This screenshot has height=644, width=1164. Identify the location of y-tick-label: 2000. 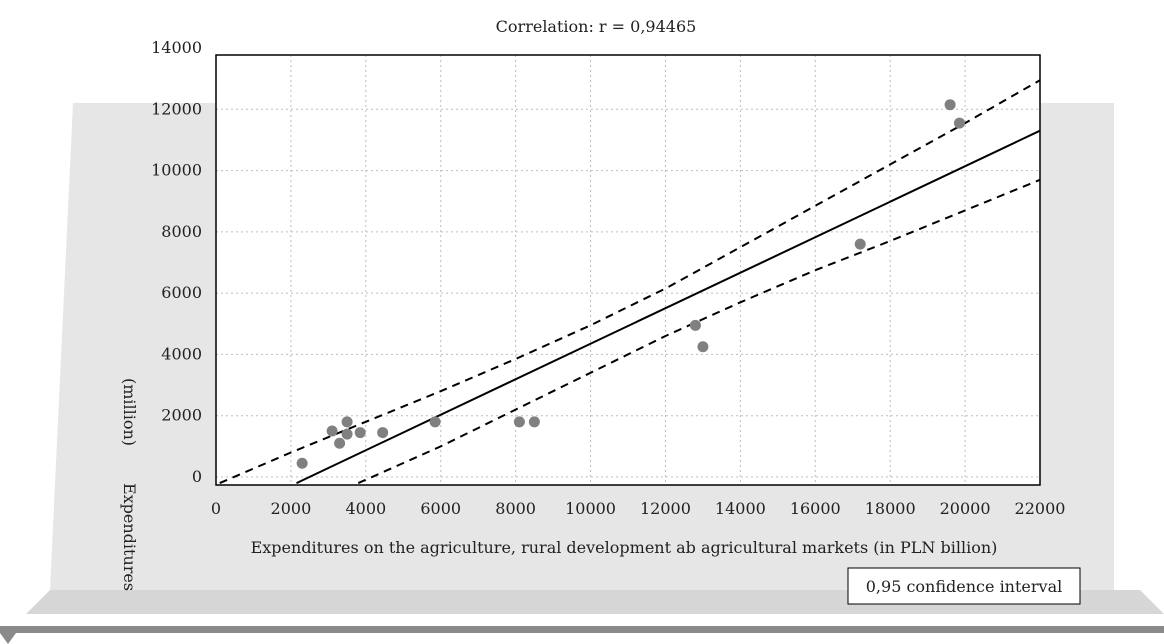
(181, 415).